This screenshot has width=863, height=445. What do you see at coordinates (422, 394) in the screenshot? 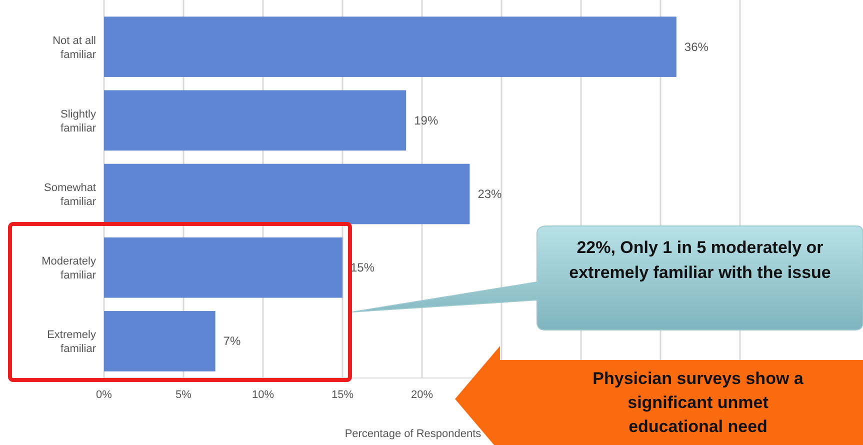
I see `x-tick-label: 20%` at bounding box center [422, 394].